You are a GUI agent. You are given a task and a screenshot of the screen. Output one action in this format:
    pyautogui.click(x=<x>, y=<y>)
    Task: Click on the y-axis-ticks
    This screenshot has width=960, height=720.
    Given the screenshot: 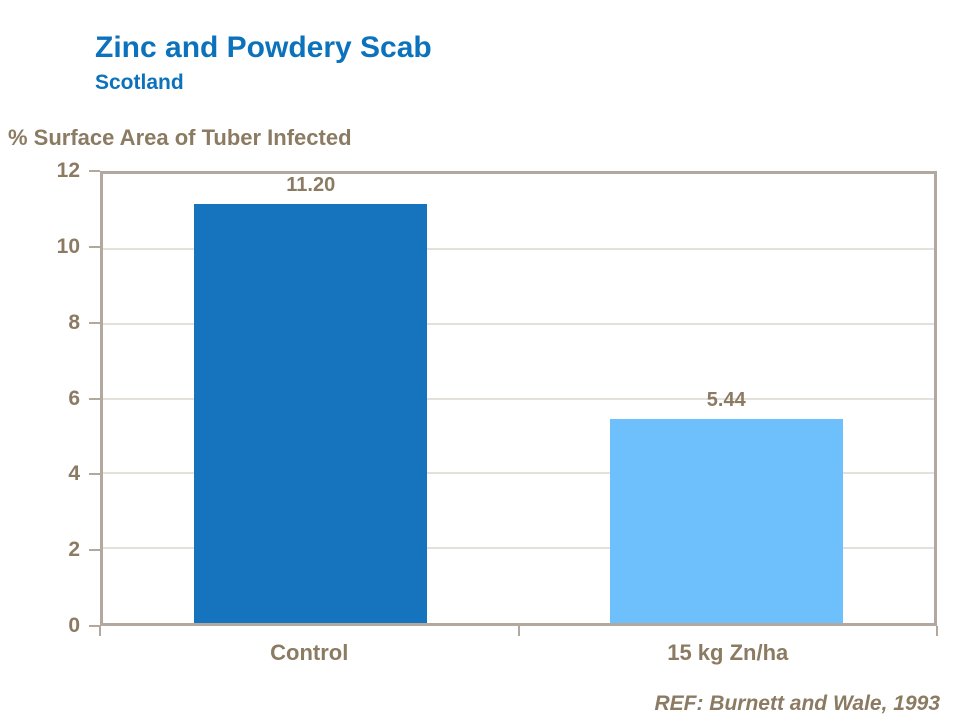 What is the action you would take?
    pyautogui.click(x=94, y=398)
    